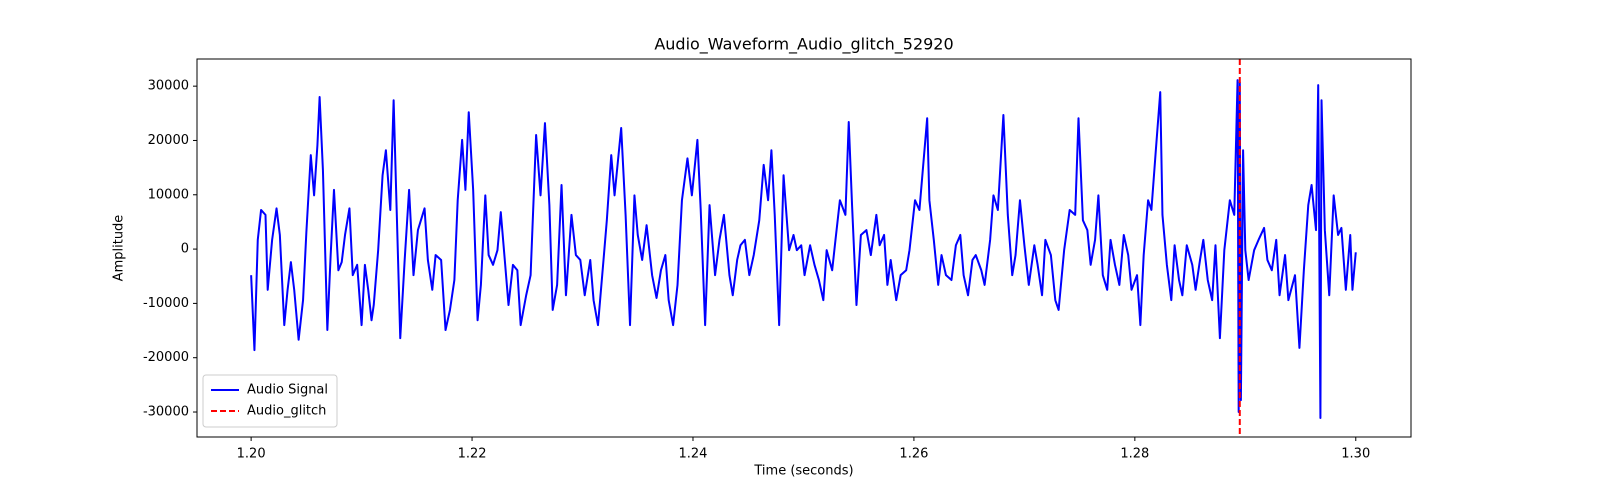 The width and height of the screenshot is (1600, 504). Describe the element at coordinates (185, 249) in the screenshot. I see `y-tick-label: 0` at that location.